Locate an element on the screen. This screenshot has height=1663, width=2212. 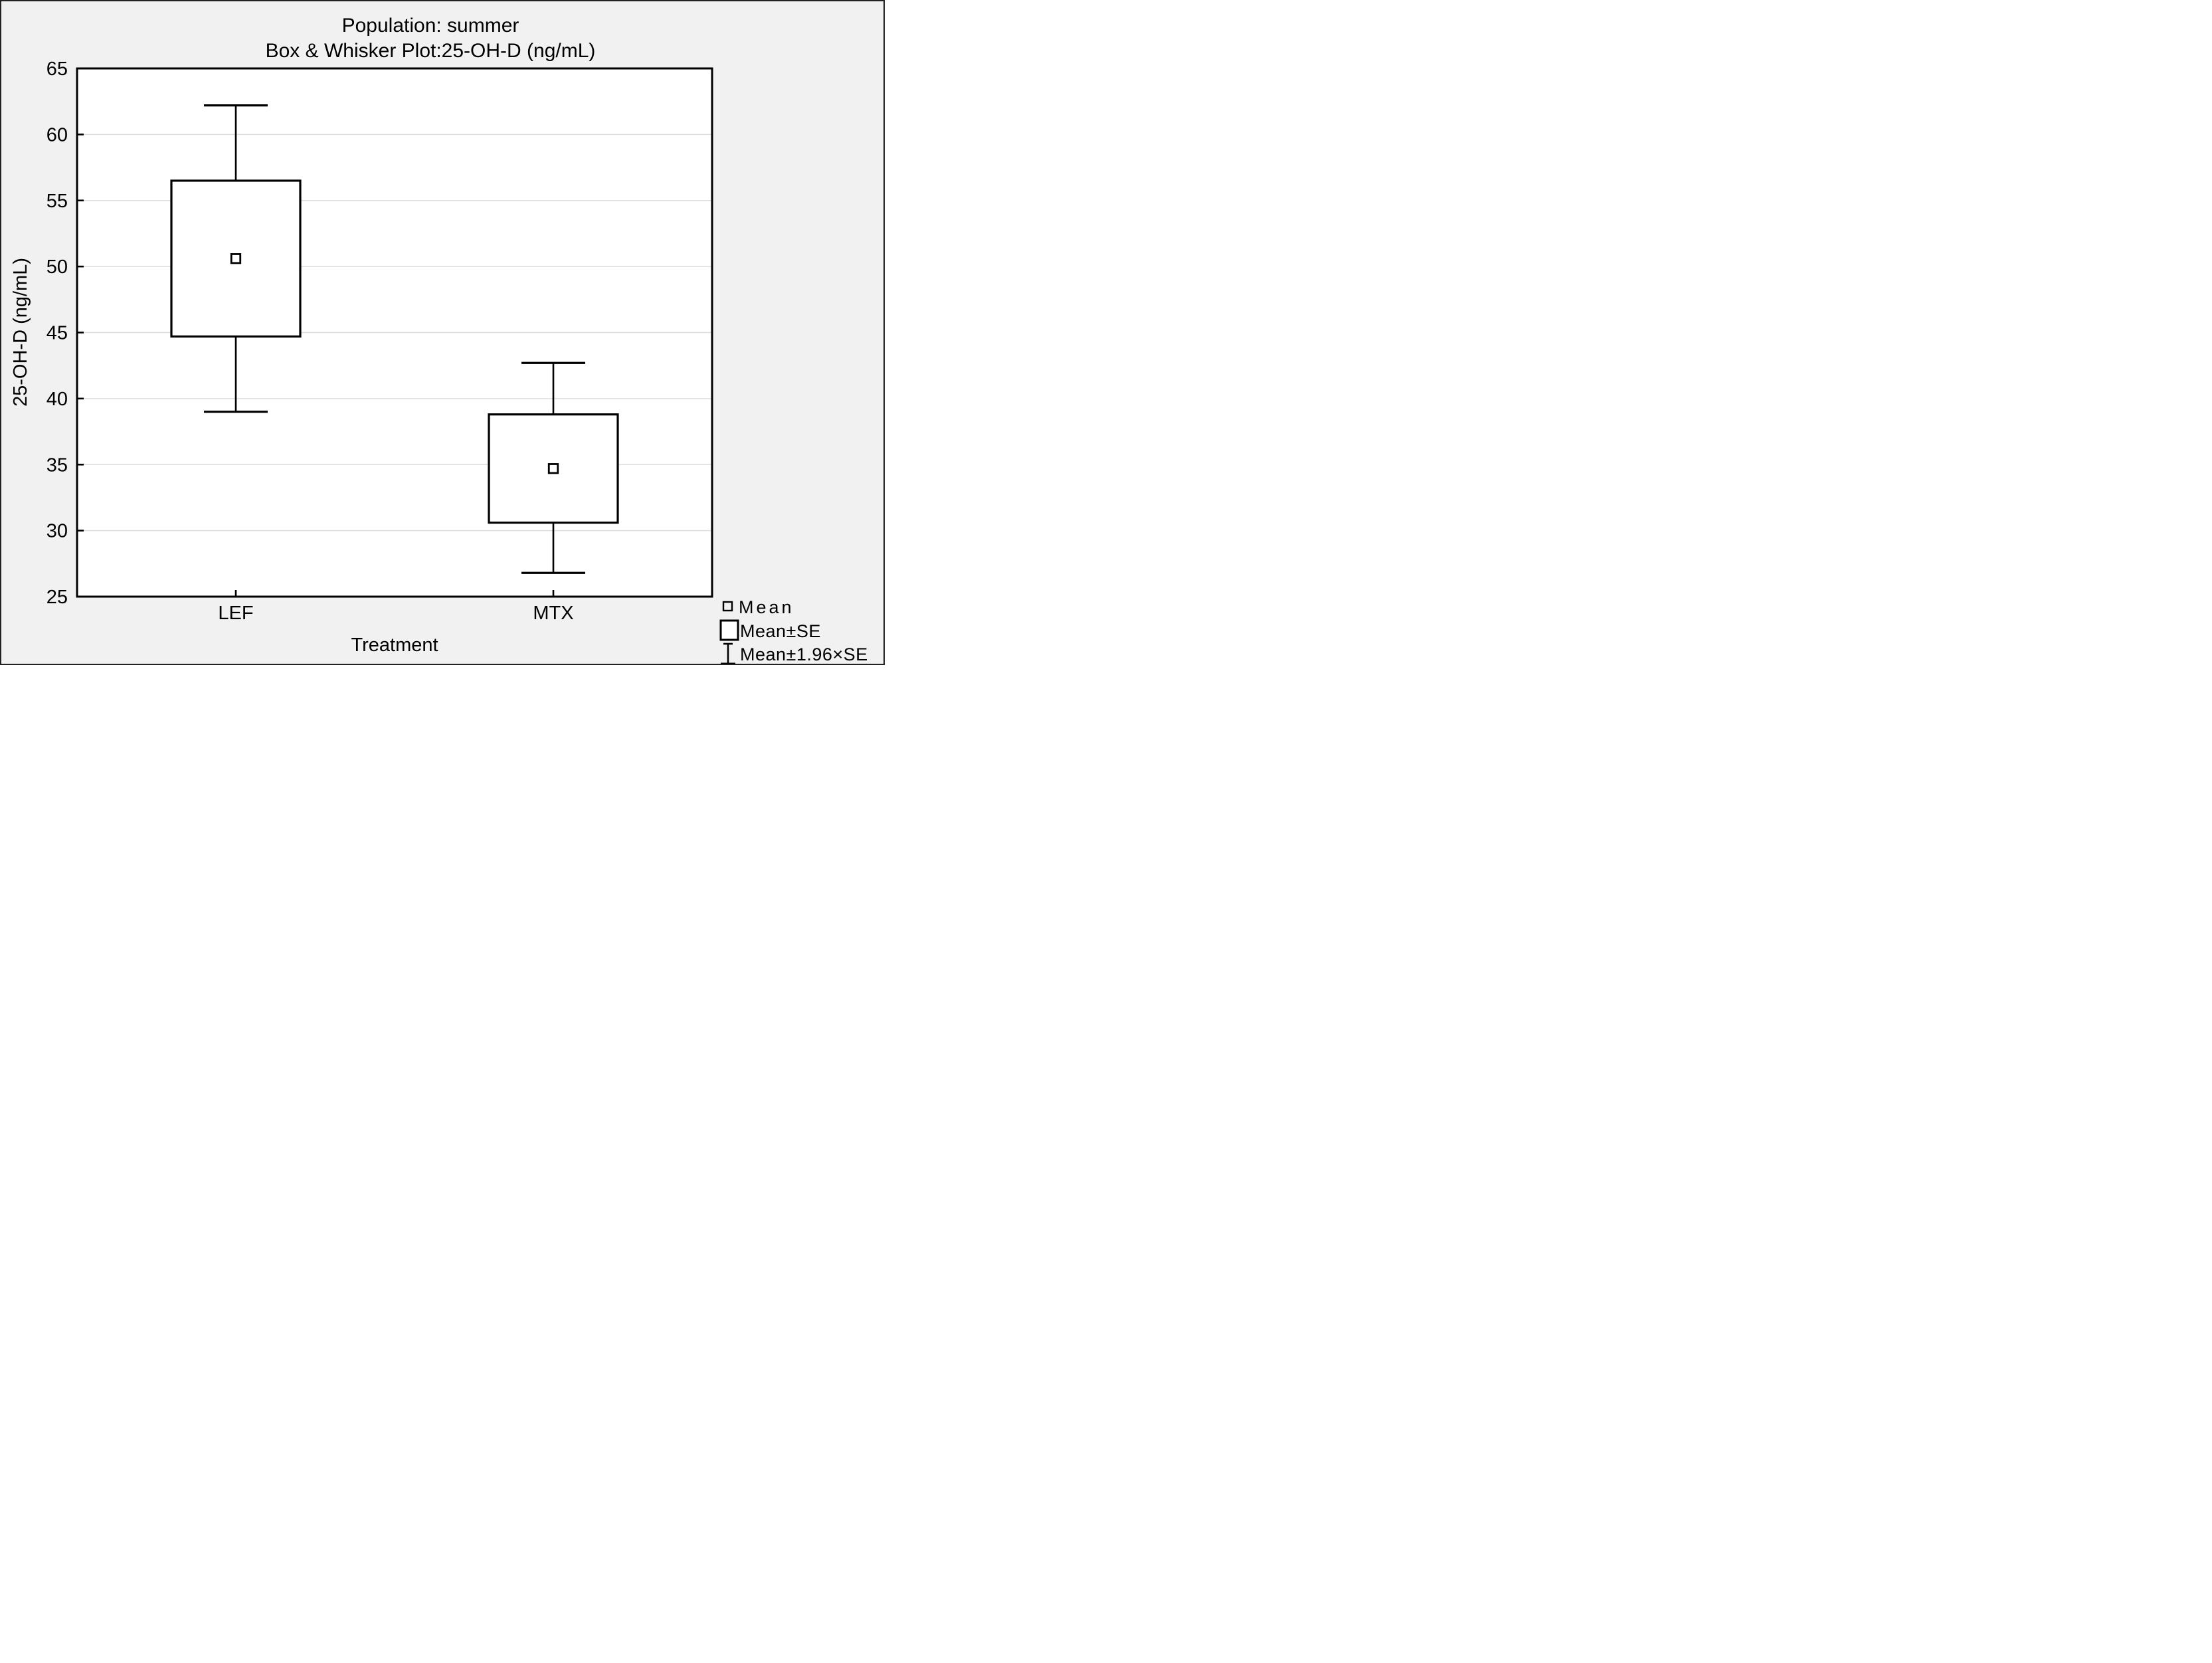
y-tick-label-65: 65 is located at coordinates (57, 69).